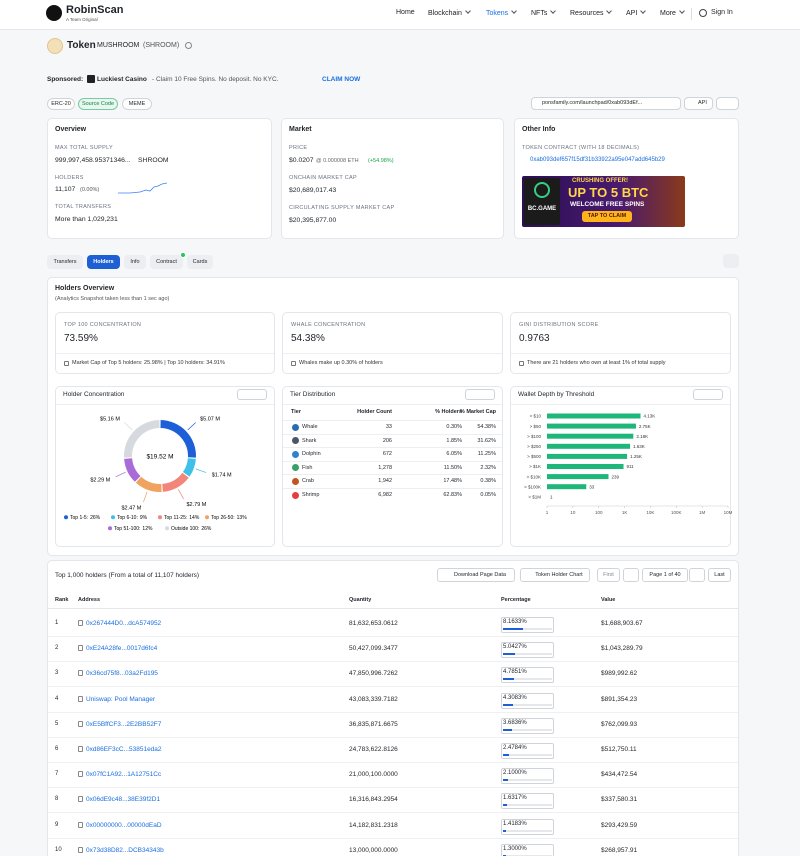 This screenshot has height=856, width=800. What do you see at coordinates (337, 161) in the screenshot?
I see `price-eth: @ 0.000008 ETH` at bounding box center [337, 161].